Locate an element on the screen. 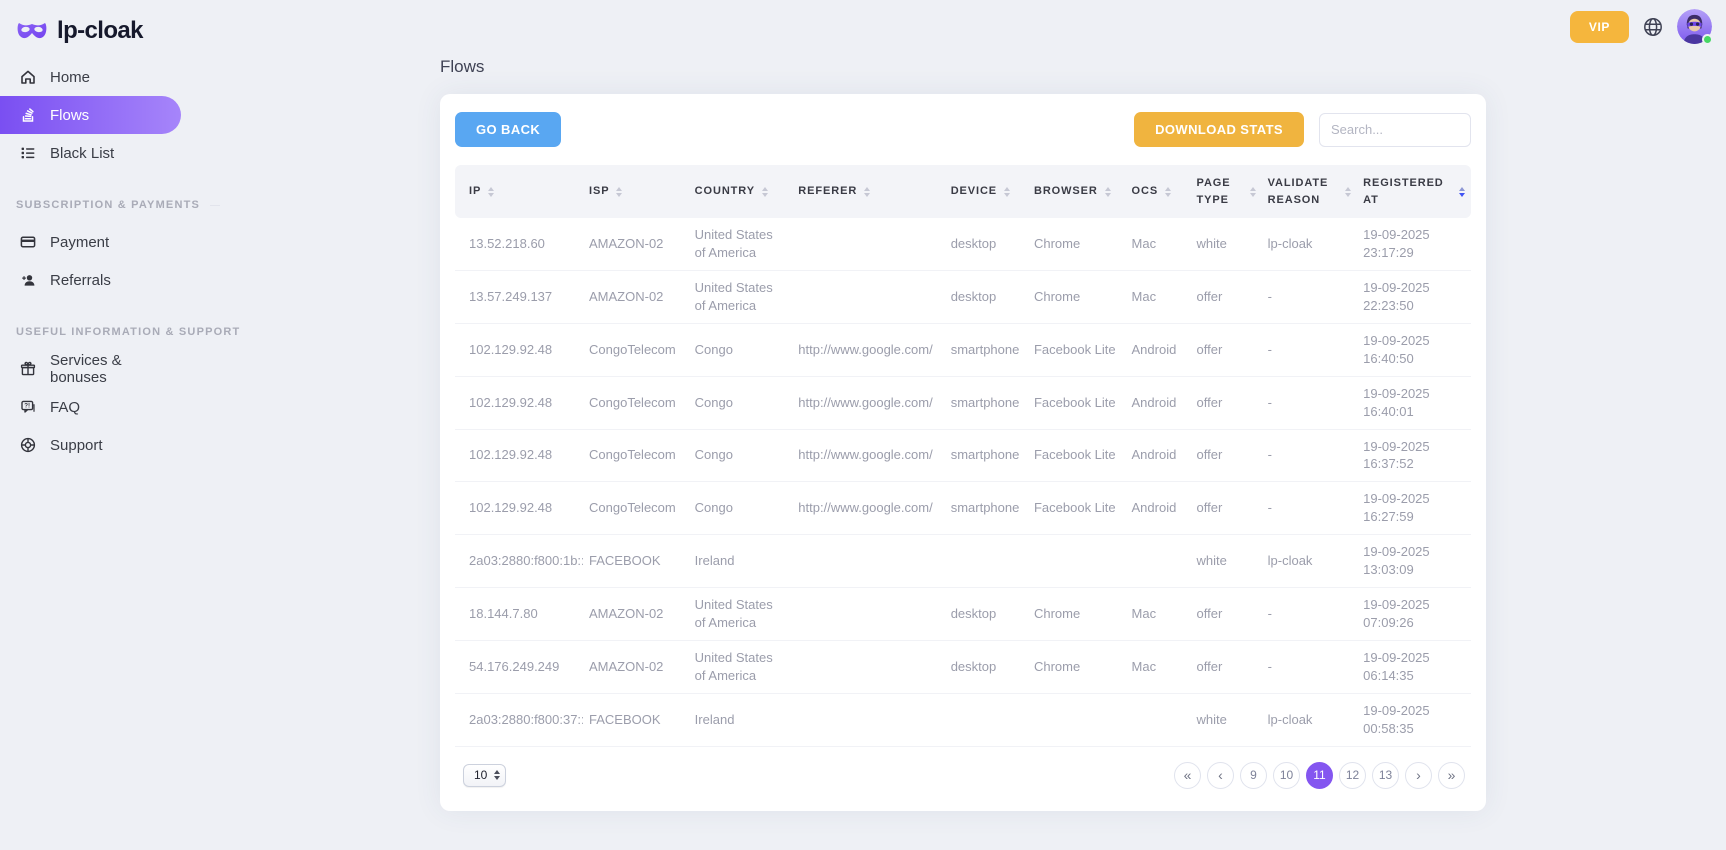 This screenshot has height=850, width=1726. user-avatar is located at coordinates (1695, 27).